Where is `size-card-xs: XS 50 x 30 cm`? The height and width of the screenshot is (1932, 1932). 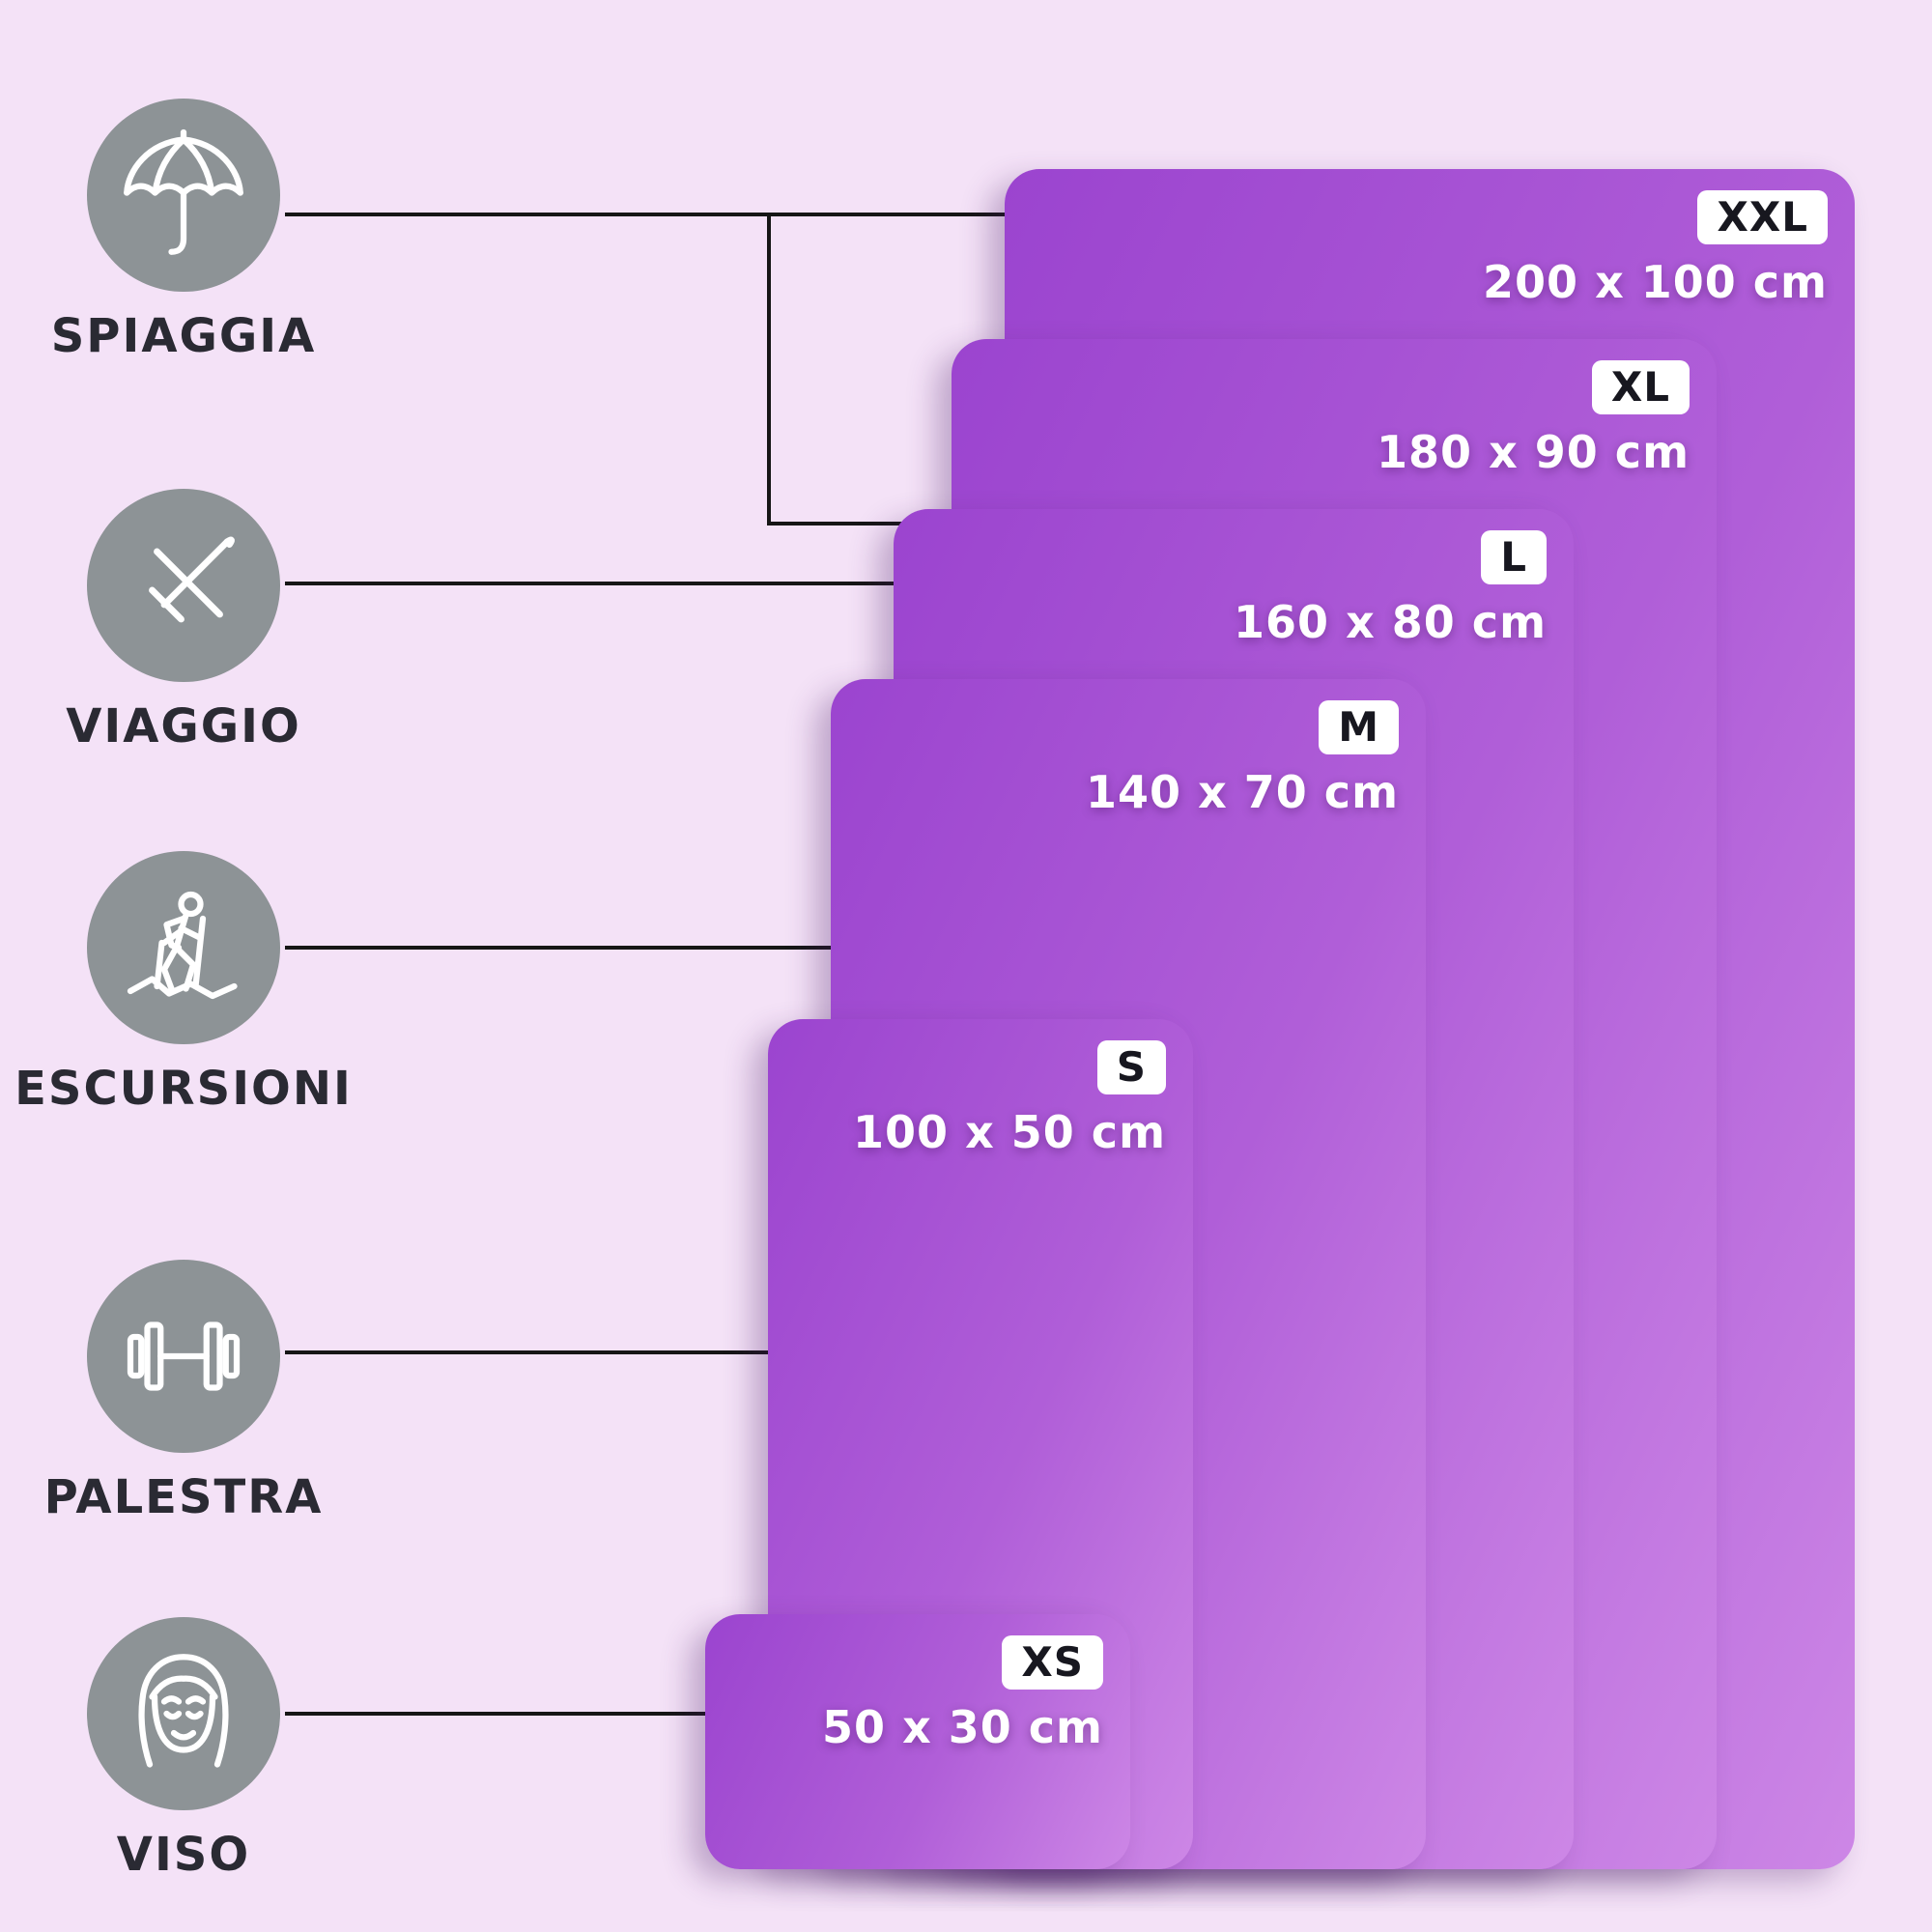 size-card-xs: XS 50 x 30 cm is located at coordinates (917, 1741).